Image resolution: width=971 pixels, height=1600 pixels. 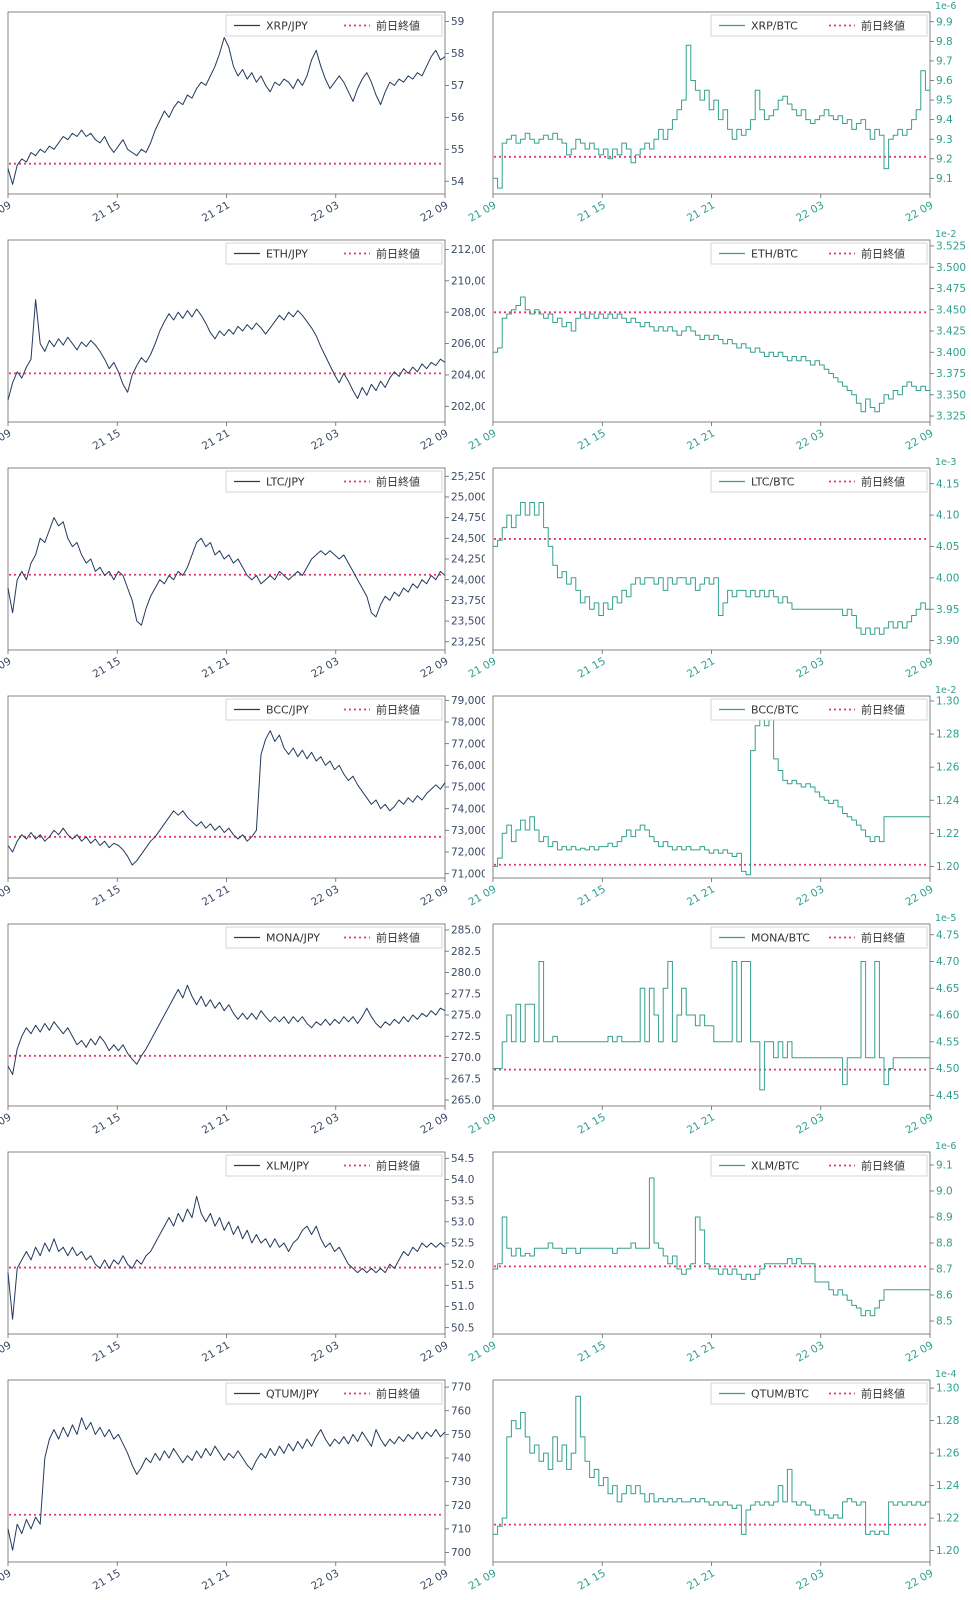 I want to click on y-tick-label: 58, so click(x=457, y=54).